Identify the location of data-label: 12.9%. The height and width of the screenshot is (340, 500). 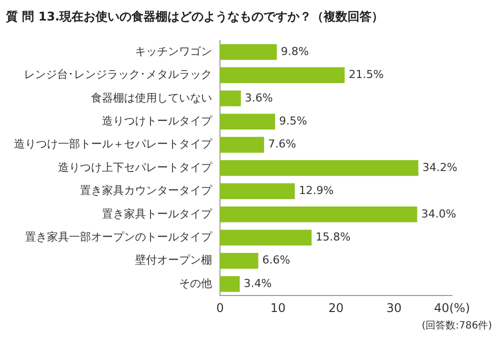
(316, 191).